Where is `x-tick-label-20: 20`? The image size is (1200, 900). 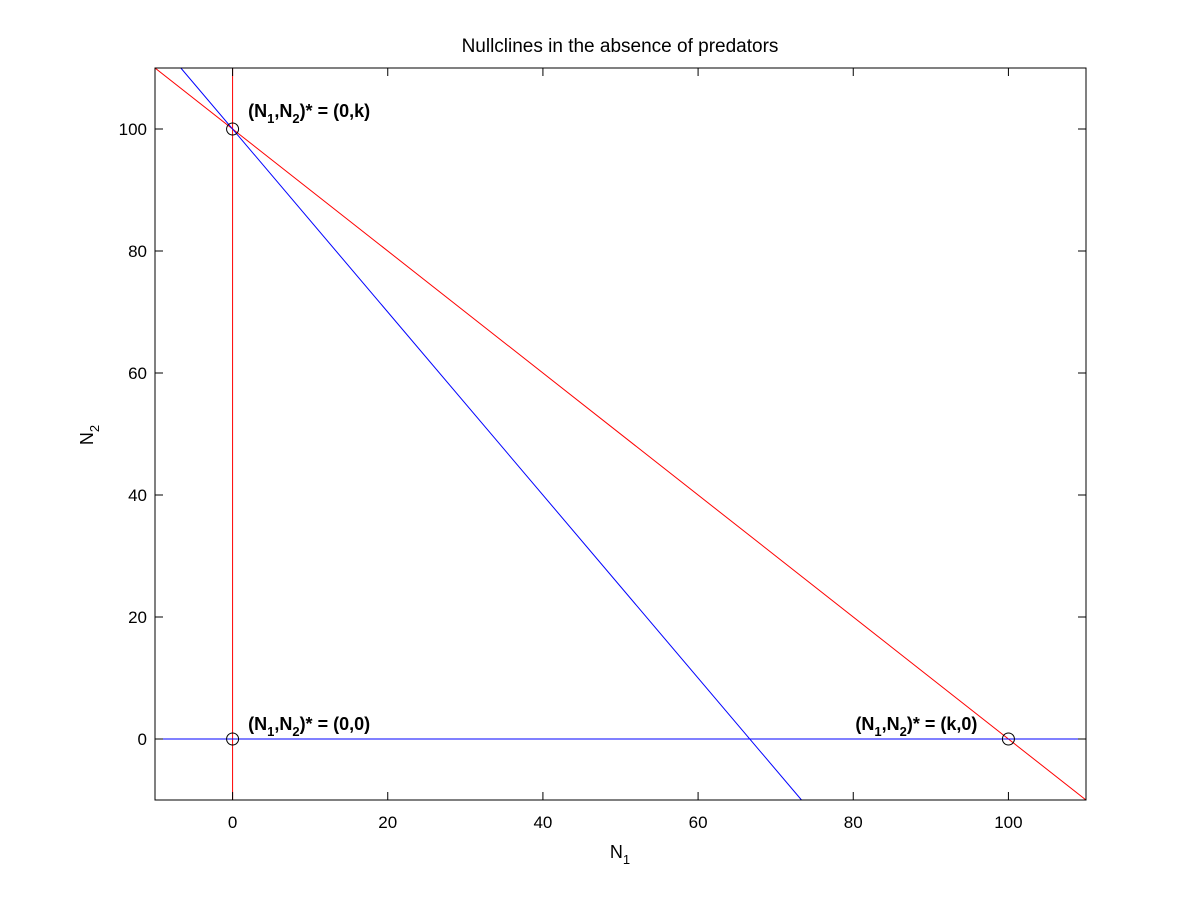 x-tick-label-20: 20 is located at coordinates (387, 822).